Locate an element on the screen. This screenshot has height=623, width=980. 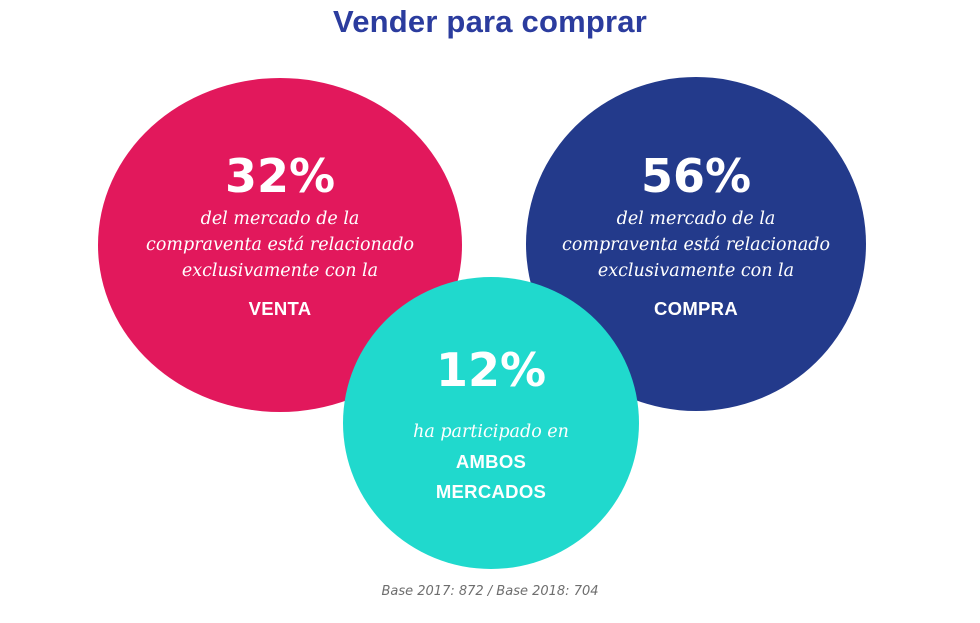
compra-keyword: COMPRA is located at coordinates (696, 309).